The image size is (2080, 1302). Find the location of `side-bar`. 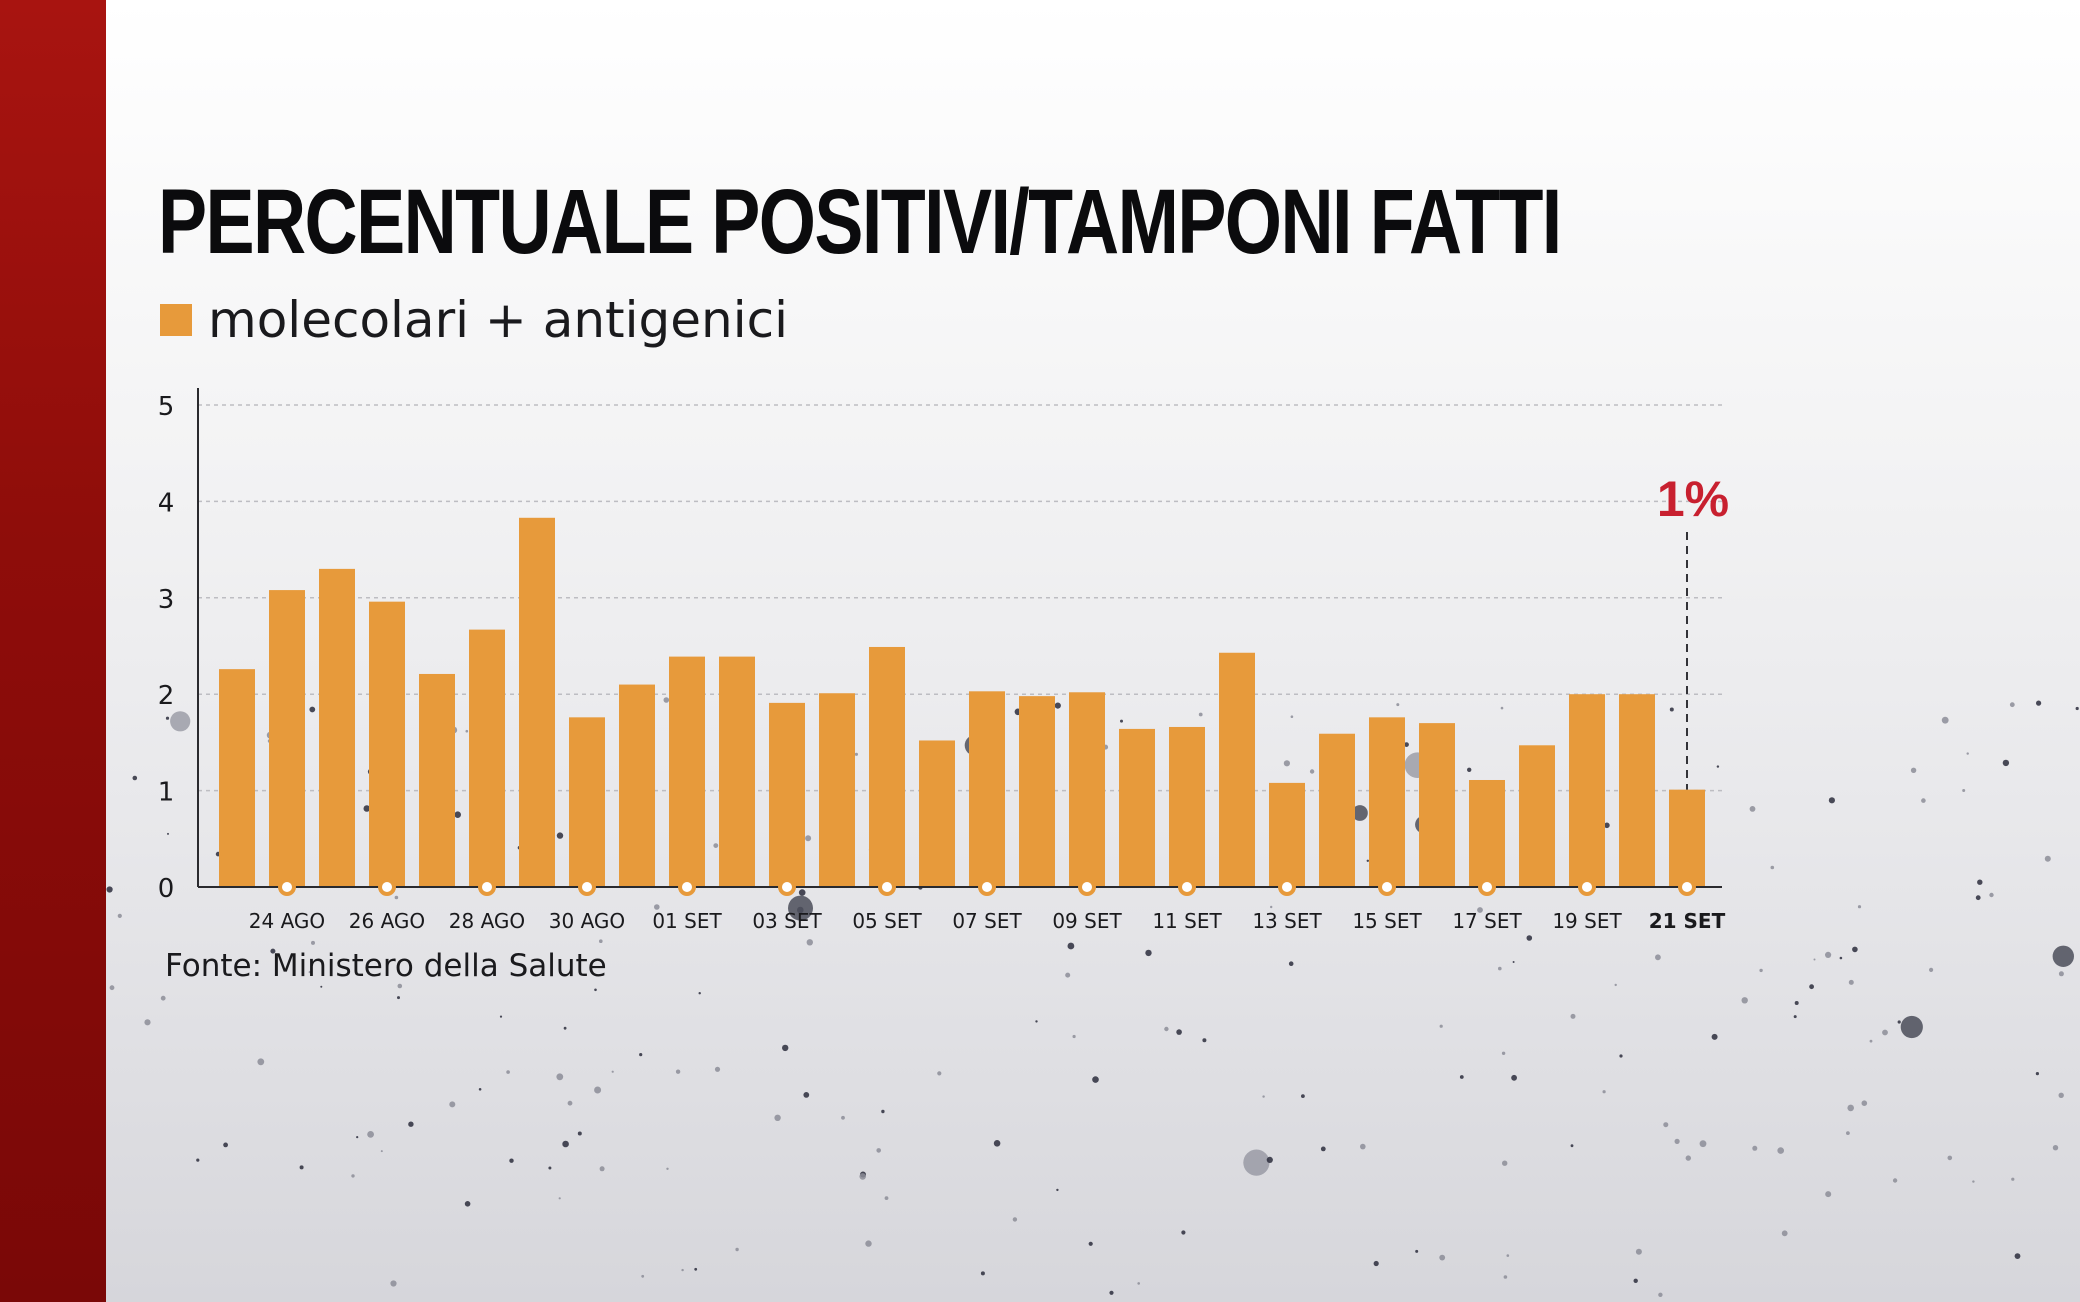

side-bar is located at coordinates (53, 651).